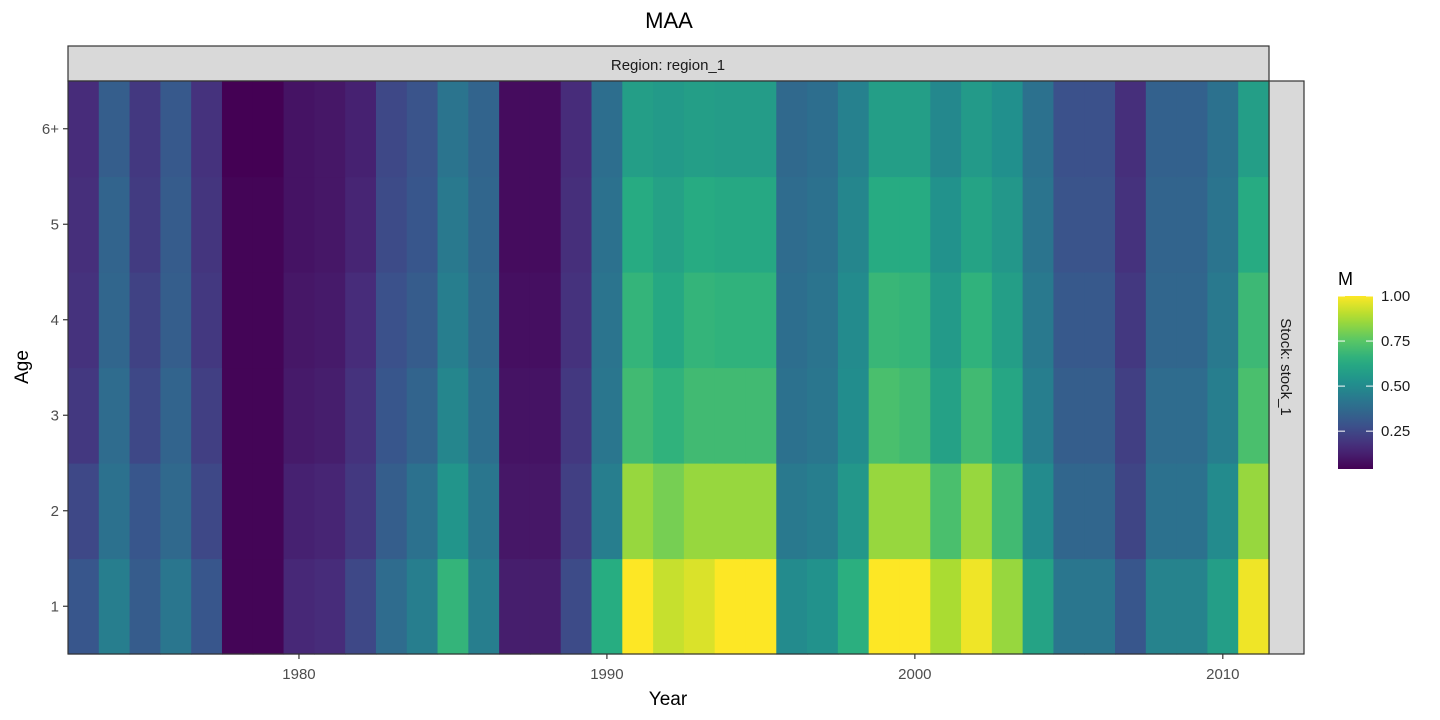  I want to click on facet-strip-top, so click(668, 63).